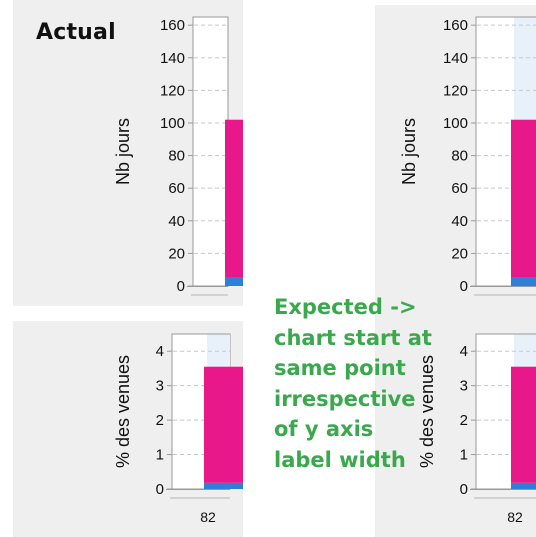  What do you see at coordinates (353, 337) in the screenshot?
I see `note-line: chart start at` at bounding box center [353, 337].